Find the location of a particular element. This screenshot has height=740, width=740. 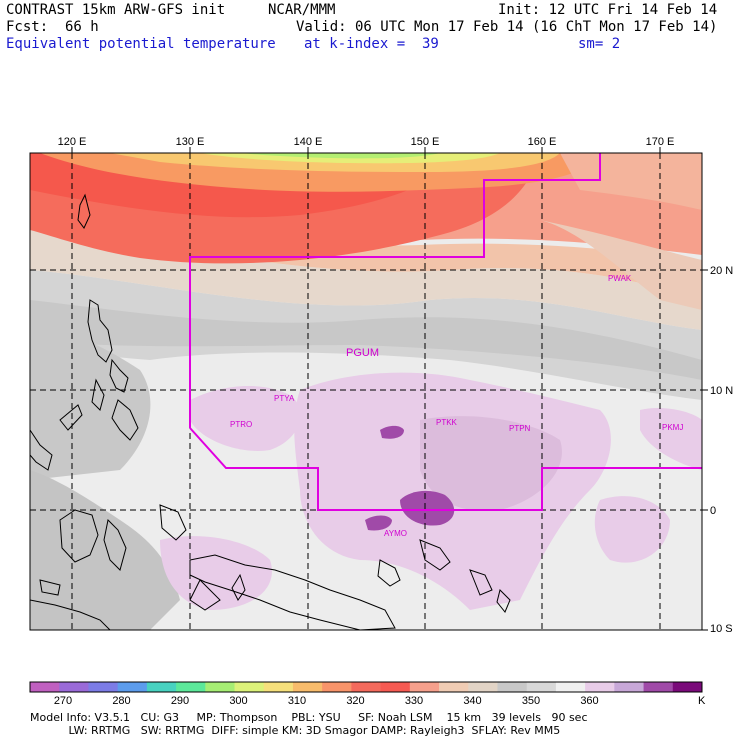

lat-label-10s: 10 S is located at coordinates (721, 629).